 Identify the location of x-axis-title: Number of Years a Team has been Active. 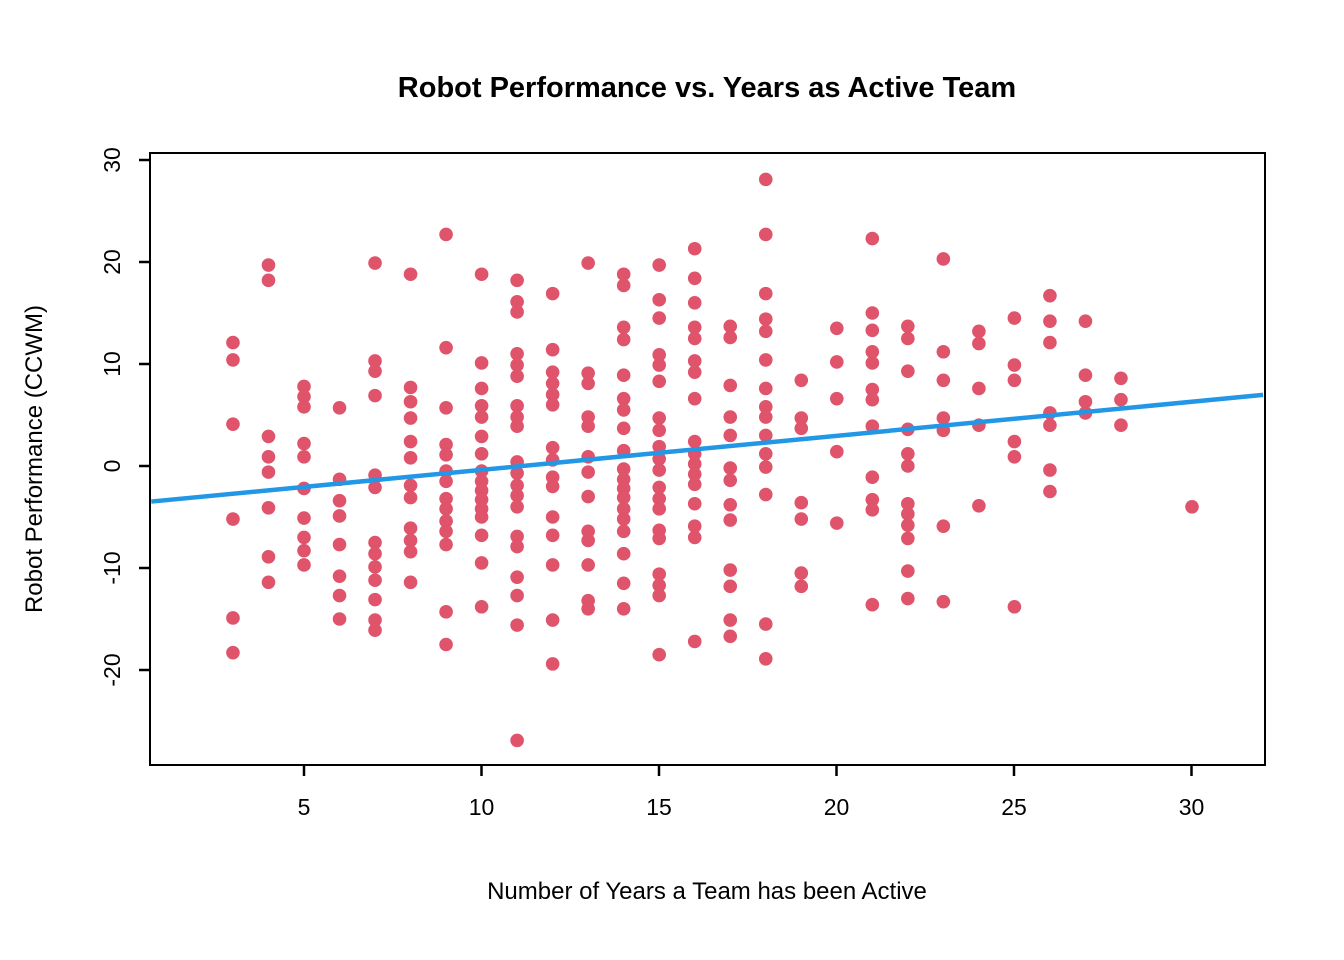
(707, 891).